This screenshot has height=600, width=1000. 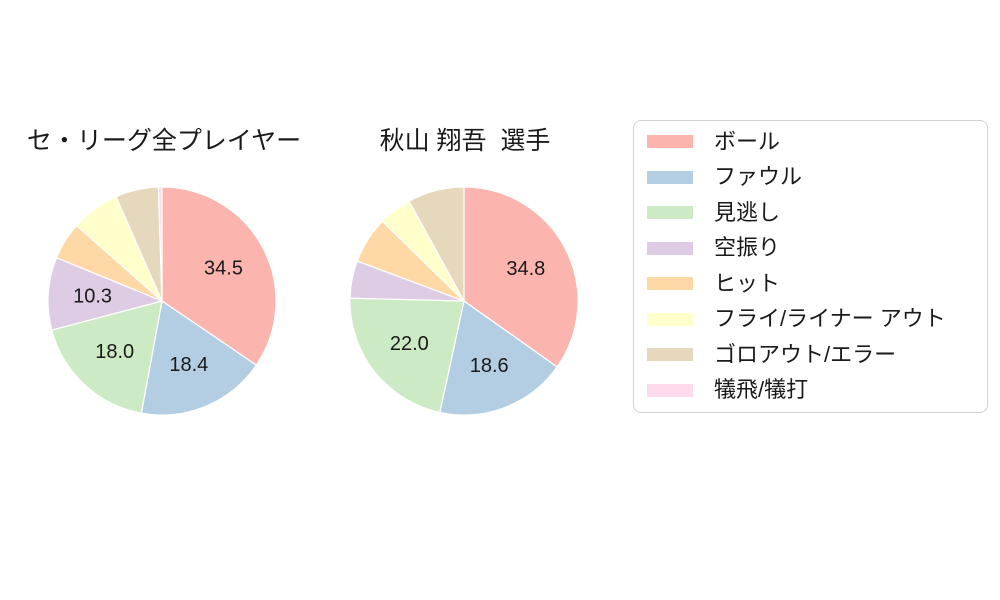 What do you see at coordinates (670, 142) in the screenshot?
I see `legend-swatch-ball` at bounding box center [670, 142].